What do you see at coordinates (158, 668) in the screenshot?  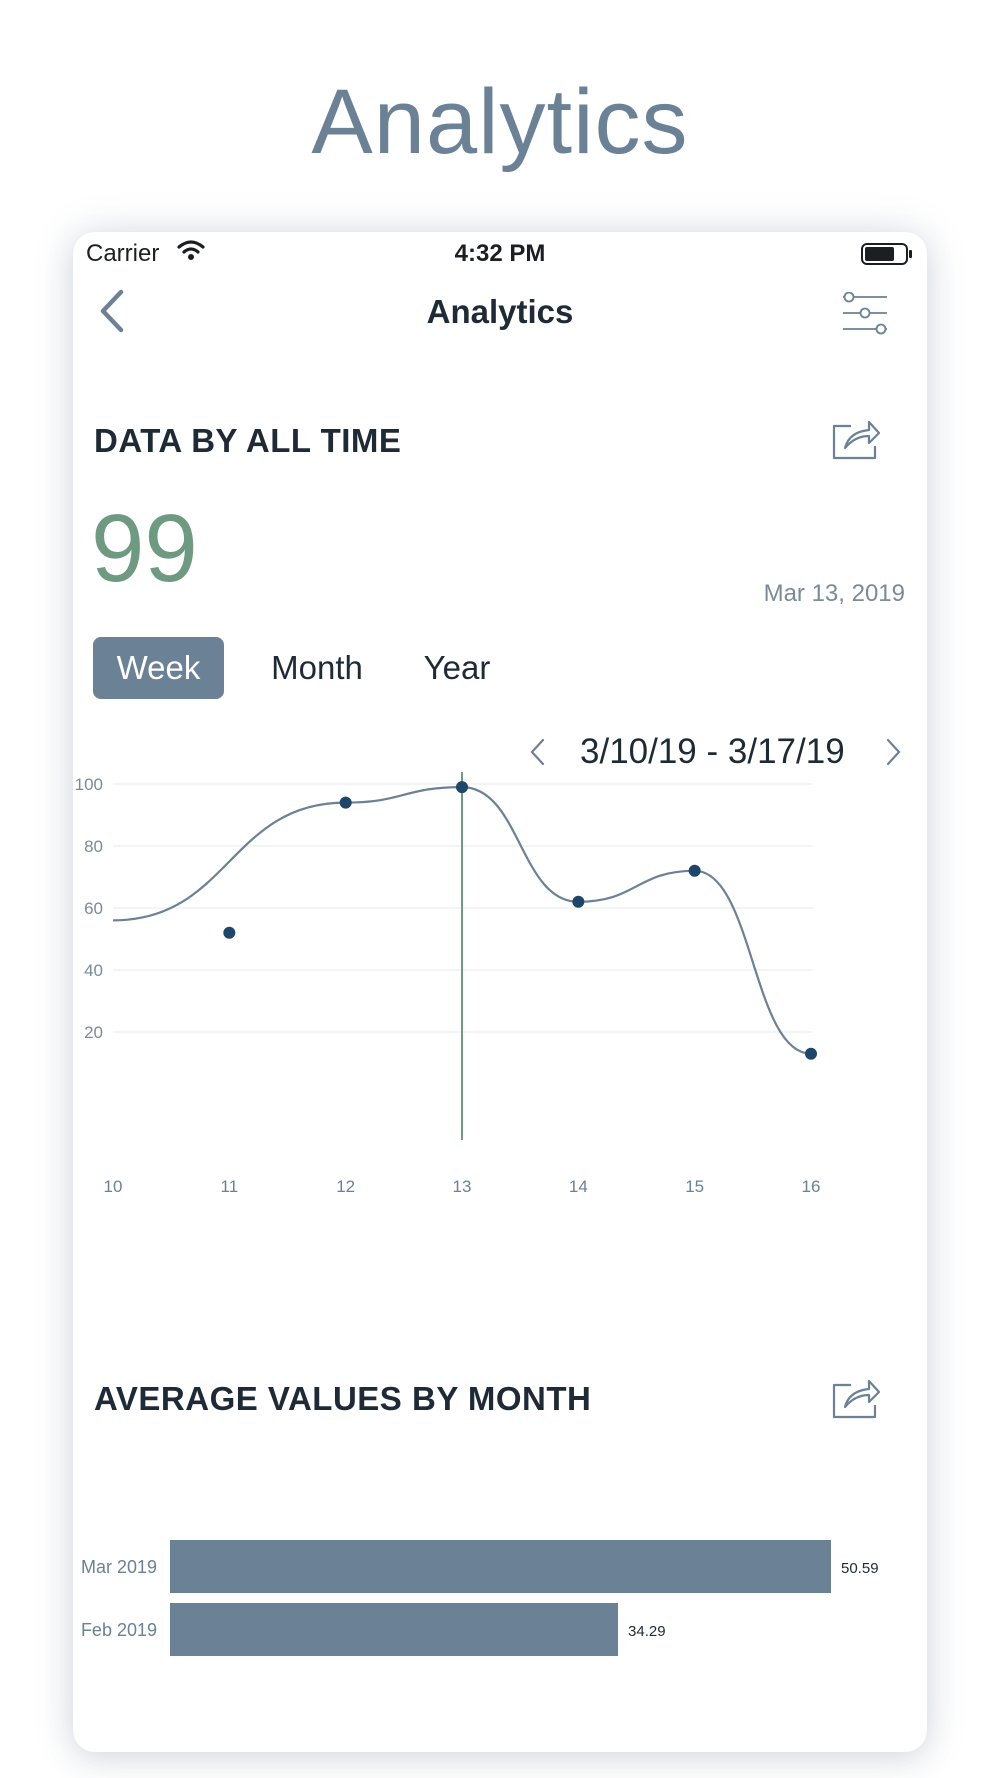 I see `tab-week: Week` at bounding box center [158, 668].